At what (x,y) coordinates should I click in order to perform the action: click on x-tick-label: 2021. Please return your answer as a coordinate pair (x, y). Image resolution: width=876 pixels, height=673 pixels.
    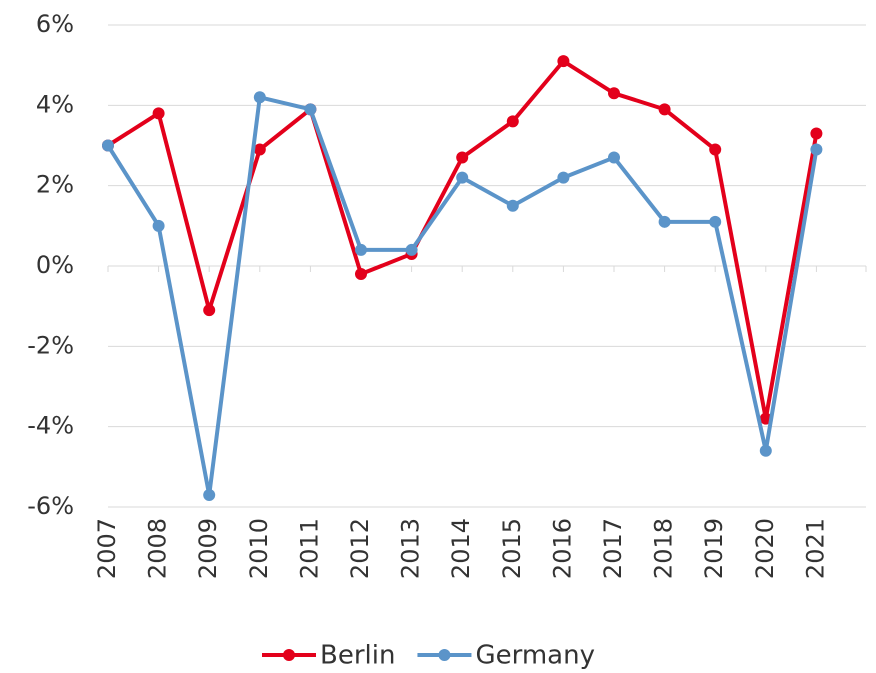
    Looking at the image, I should click on (815, 548).